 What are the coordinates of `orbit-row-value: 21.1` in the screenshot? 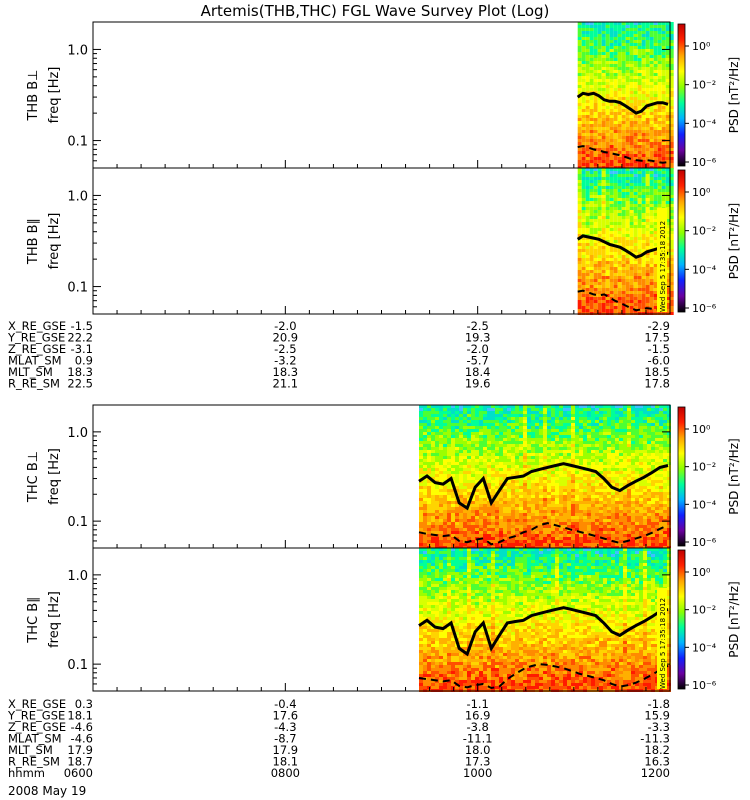 It's located at (286, 384).